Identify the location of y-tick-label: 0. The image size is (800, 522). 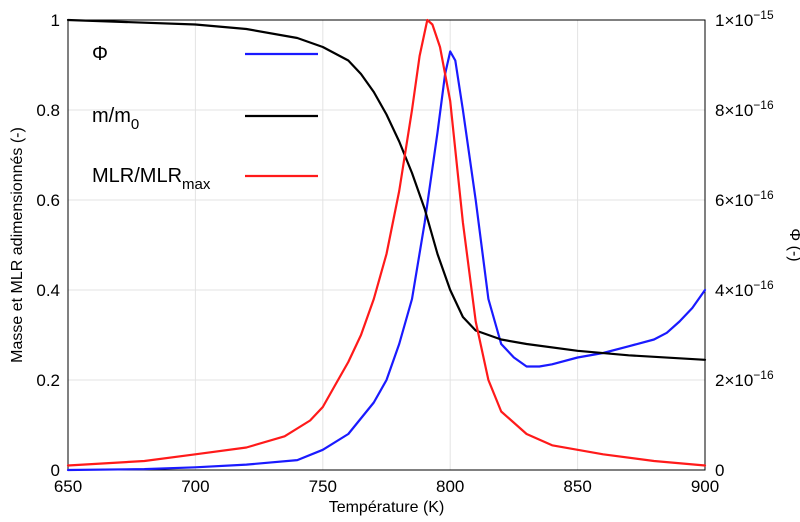
(55, 470).